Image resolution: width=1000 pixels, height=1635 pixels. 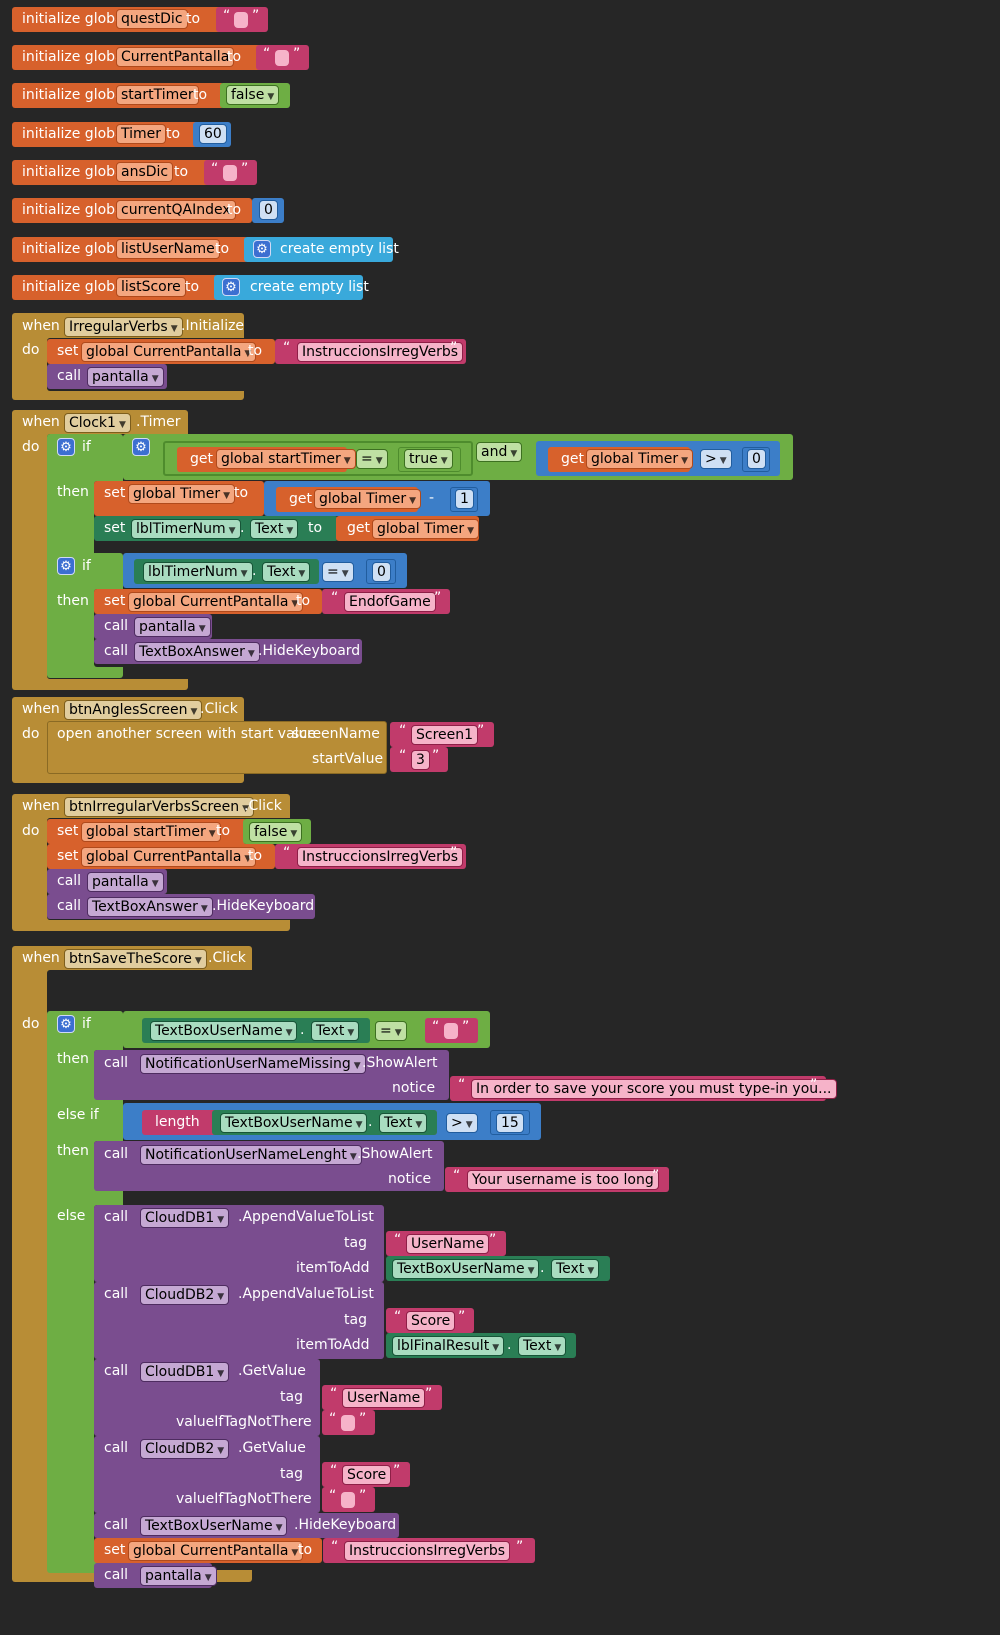 What do you see at coordinates (213, 134) in the screenshot?
I see `number-field: 60` at bounding box center [213, 134].